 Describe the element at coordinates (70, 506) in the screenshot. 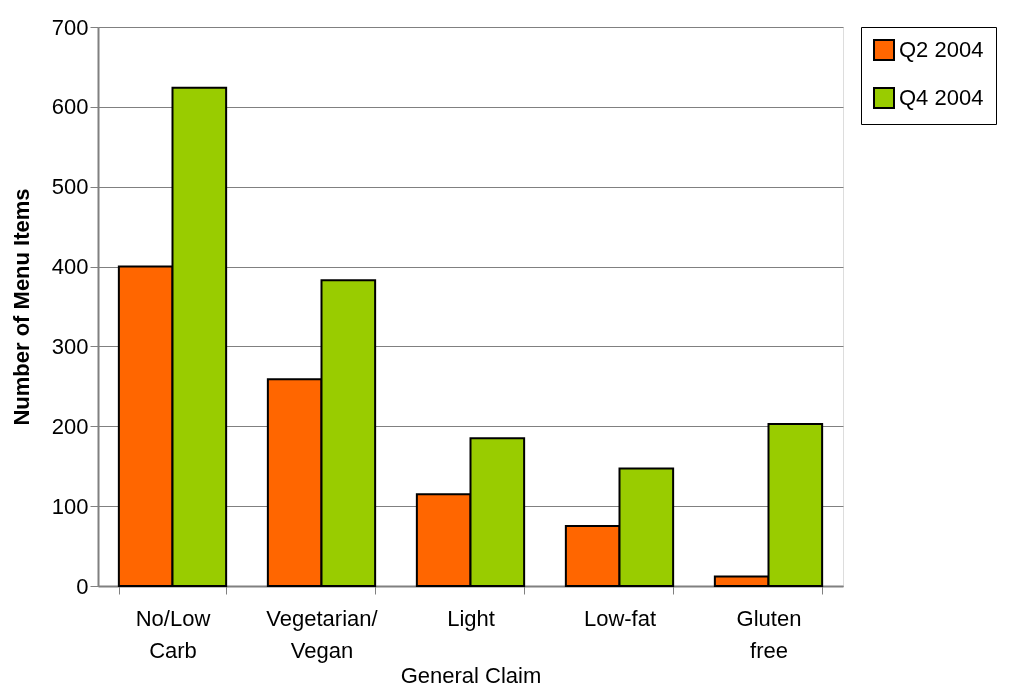

I see `y-tick-label: 100` at that location.